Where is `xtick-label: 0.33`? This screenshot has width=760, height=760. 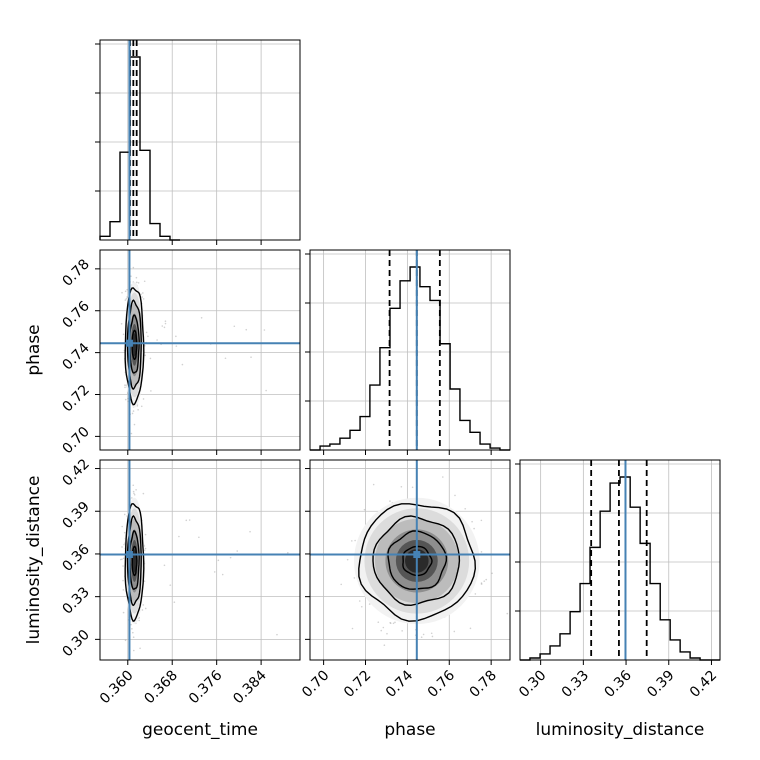 xtick-label: 0.33 is located at coordinates (575, 684).